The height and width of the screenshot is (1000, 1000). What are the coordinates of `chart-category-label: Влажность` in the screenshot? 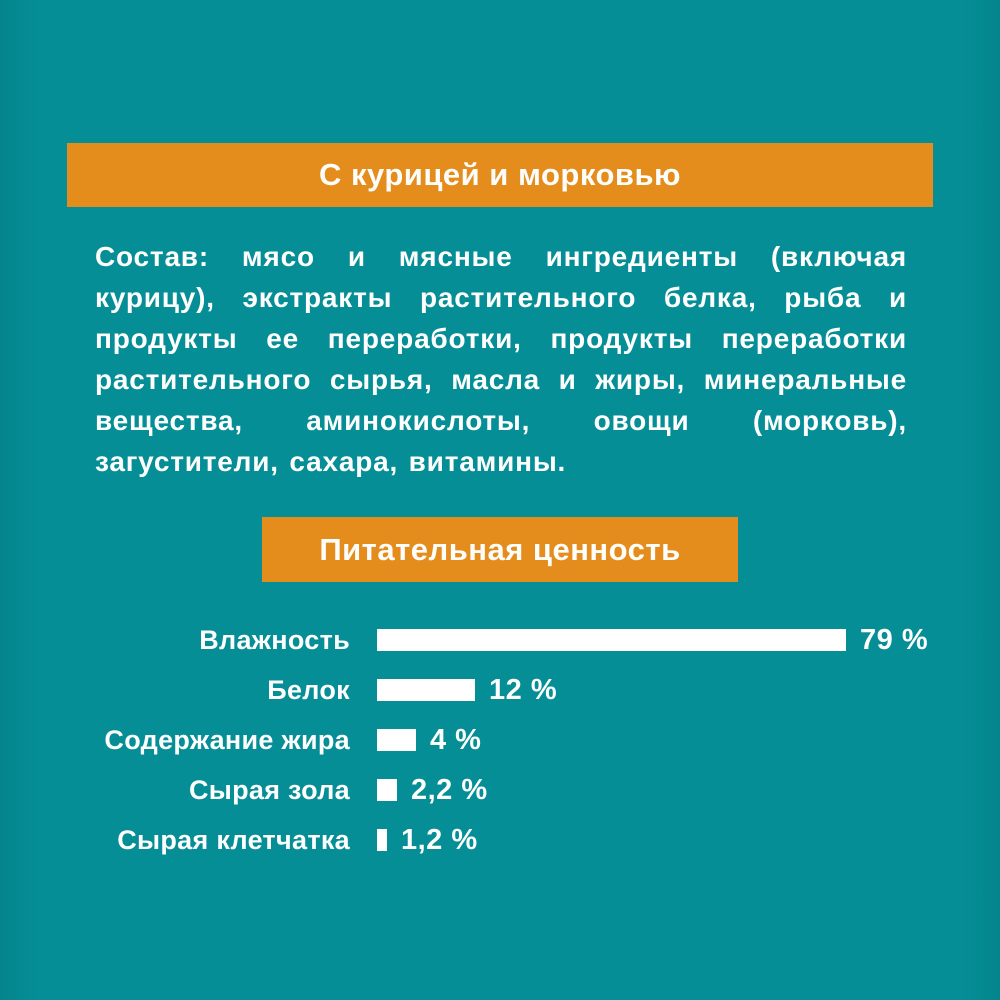 It's located at (274, 639).